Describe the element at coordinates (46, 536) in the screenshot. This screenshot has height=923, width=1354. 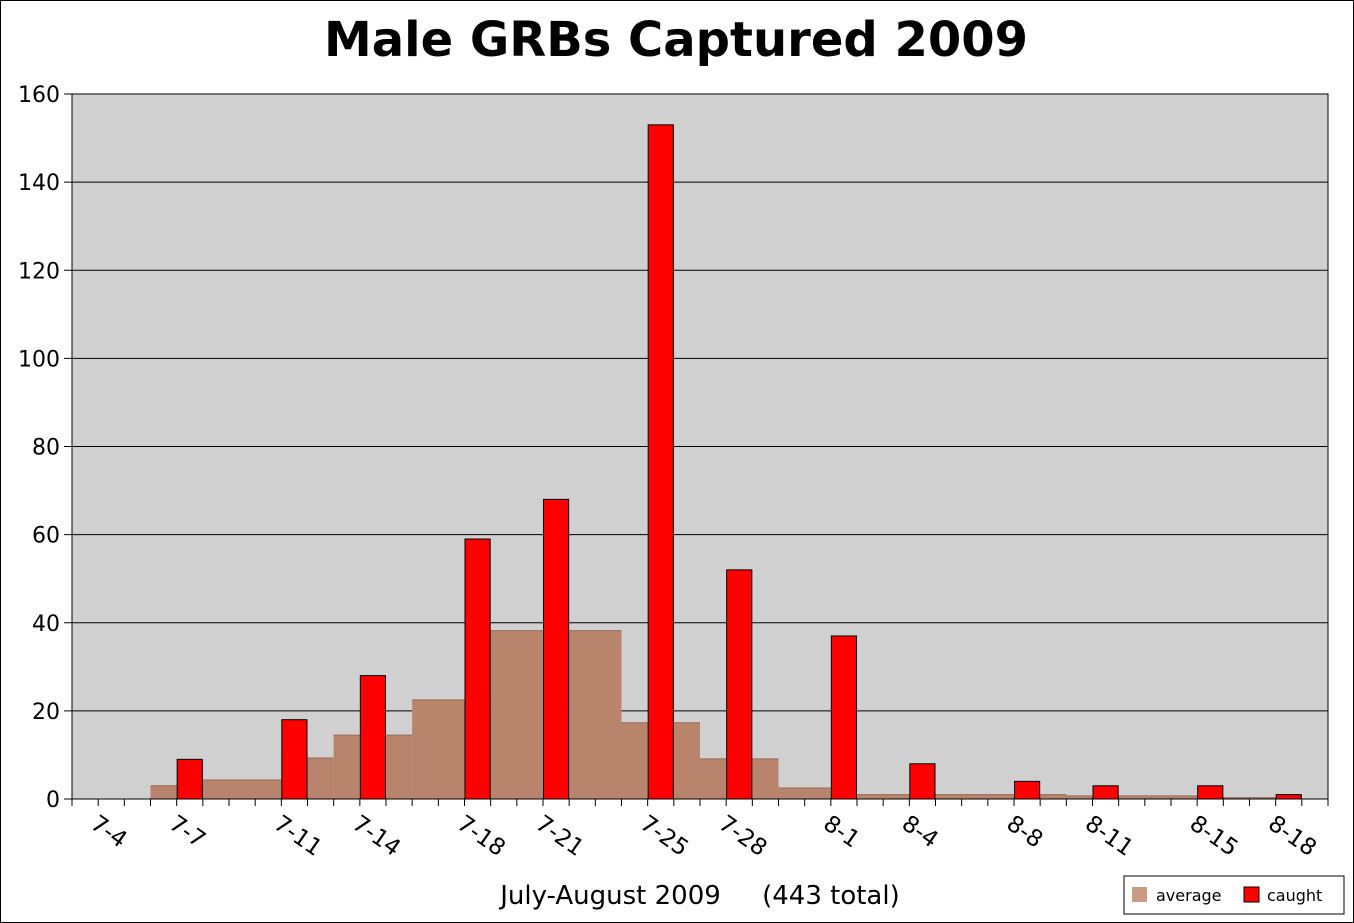
I see `y-tick-label: 60` at that location.